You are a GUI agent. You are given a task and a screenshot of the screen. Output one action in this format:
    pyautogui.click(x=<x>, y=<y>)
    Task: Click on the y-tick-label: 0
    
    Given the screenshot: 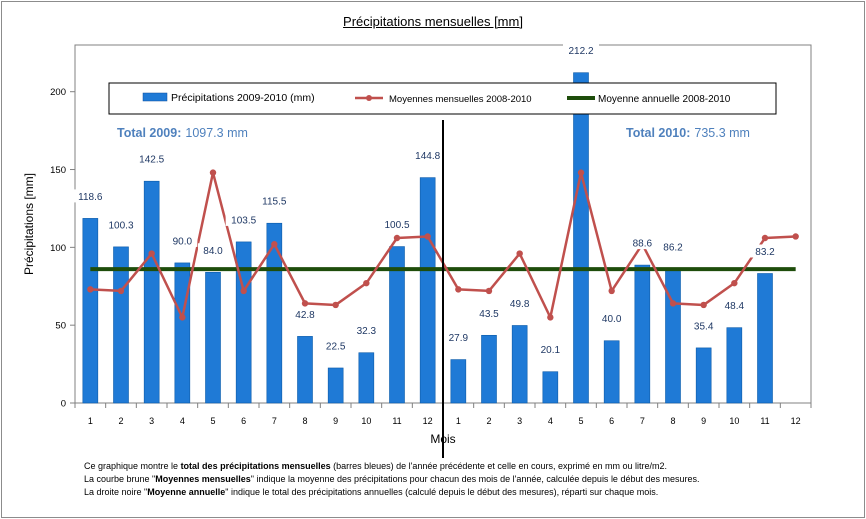 What is the action you would take?
    pyautogui.click(x=63, y=404)
    